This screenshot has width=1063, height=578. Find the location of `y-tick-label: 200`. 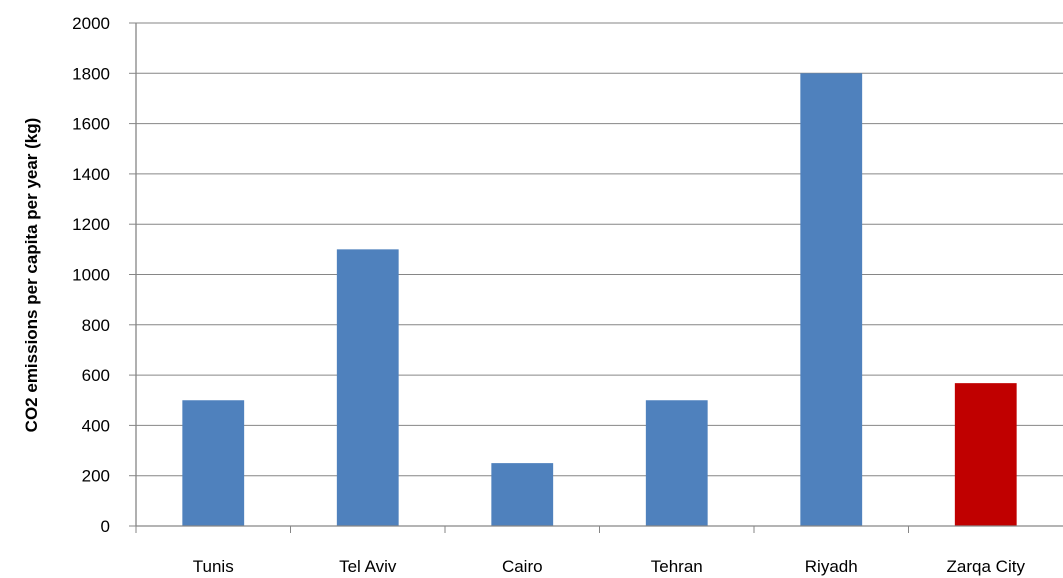

y-tick-label: 200 is located at coordinates (96, 476).